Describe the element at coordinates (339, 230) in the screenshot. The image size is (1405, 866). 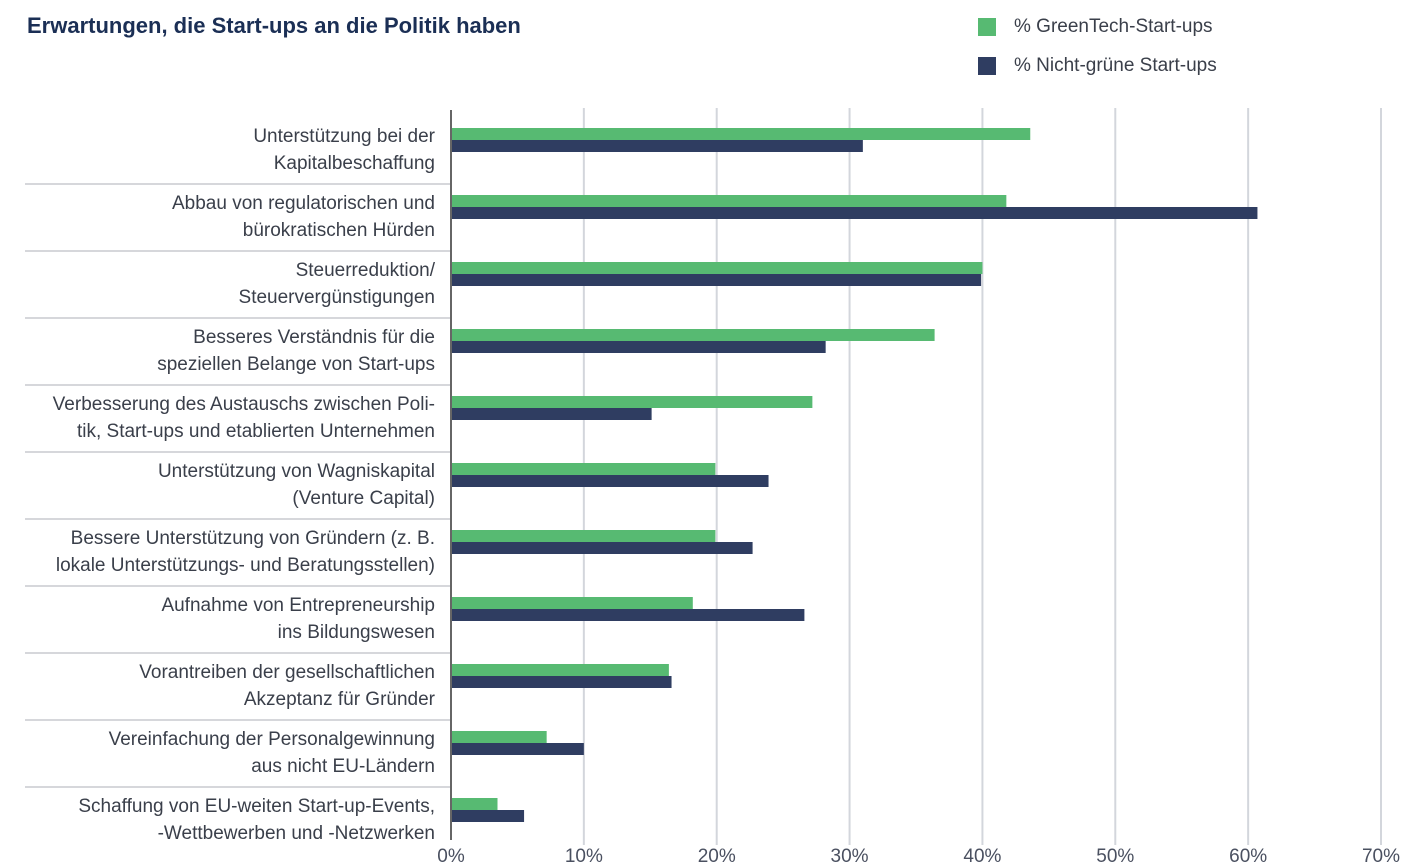
I see `category-label: bürokratischen Hürden` at that location.